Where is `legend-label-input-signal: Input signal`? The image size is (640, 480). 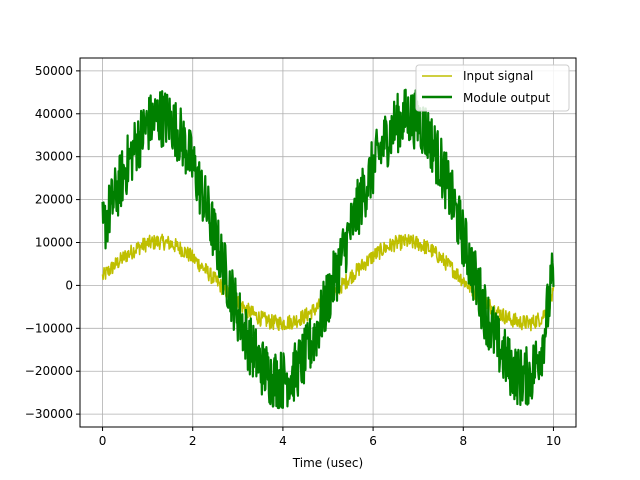
legend-label-input-signal: Input signal is located at coordinates (498, 76).